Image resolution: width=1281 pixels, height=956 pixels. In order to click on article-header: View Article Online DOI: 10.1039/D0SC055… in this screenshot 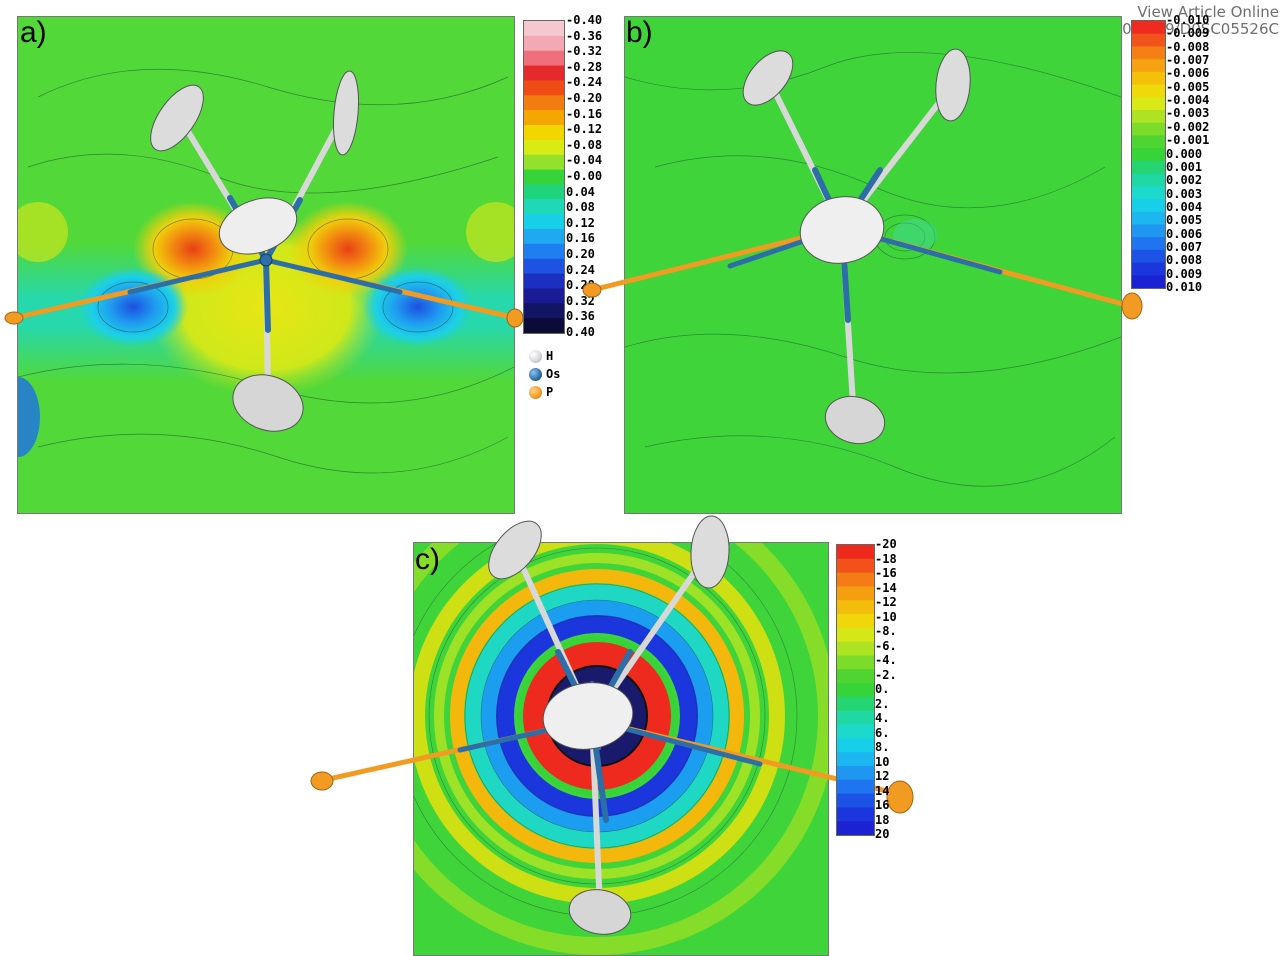, I will do `click(1177, 21)`.